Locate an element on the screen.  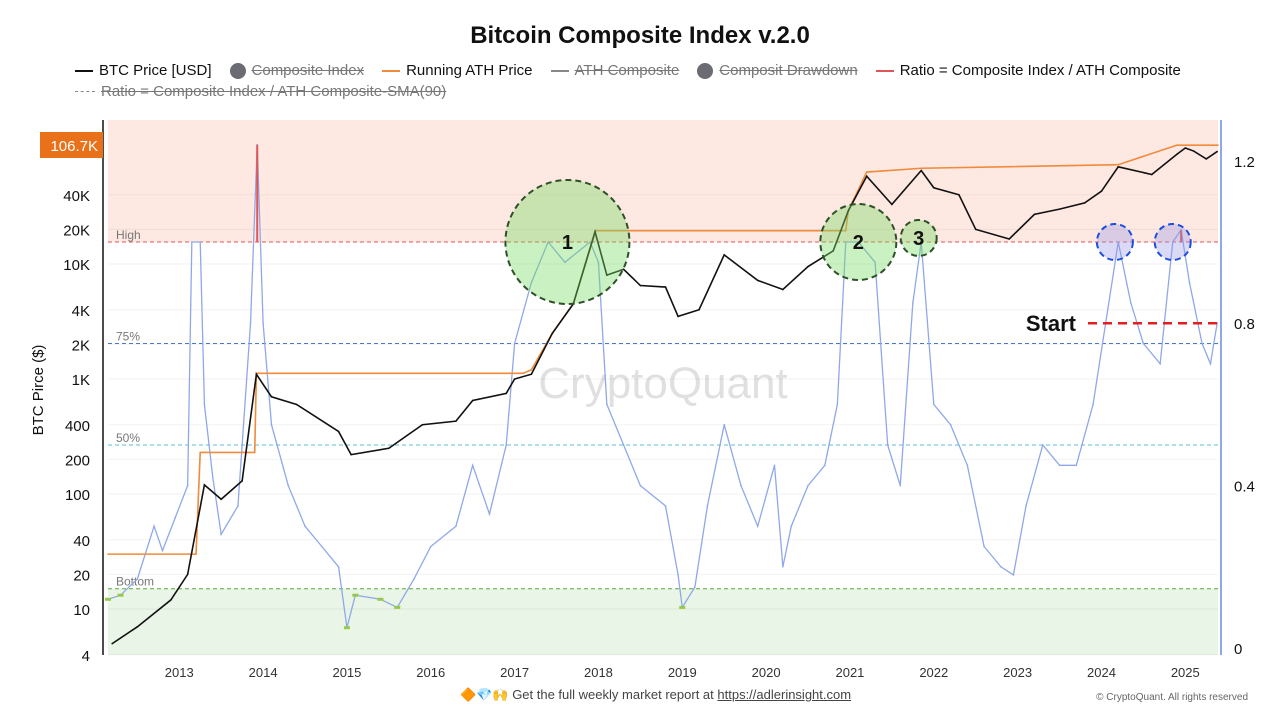
y-tick-label: 40K is located at coordinates (76, 196).